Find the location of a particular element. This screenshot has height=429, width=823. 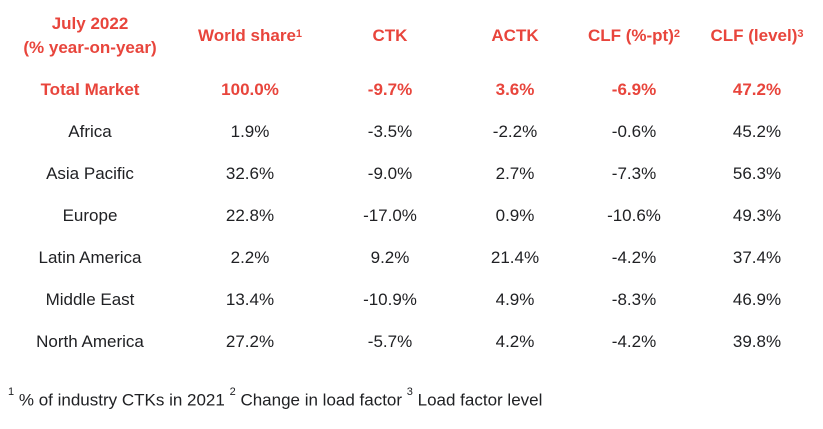

footnote-1-text: % of industry CTKs in 2021 is located at coordinates (121, 400).